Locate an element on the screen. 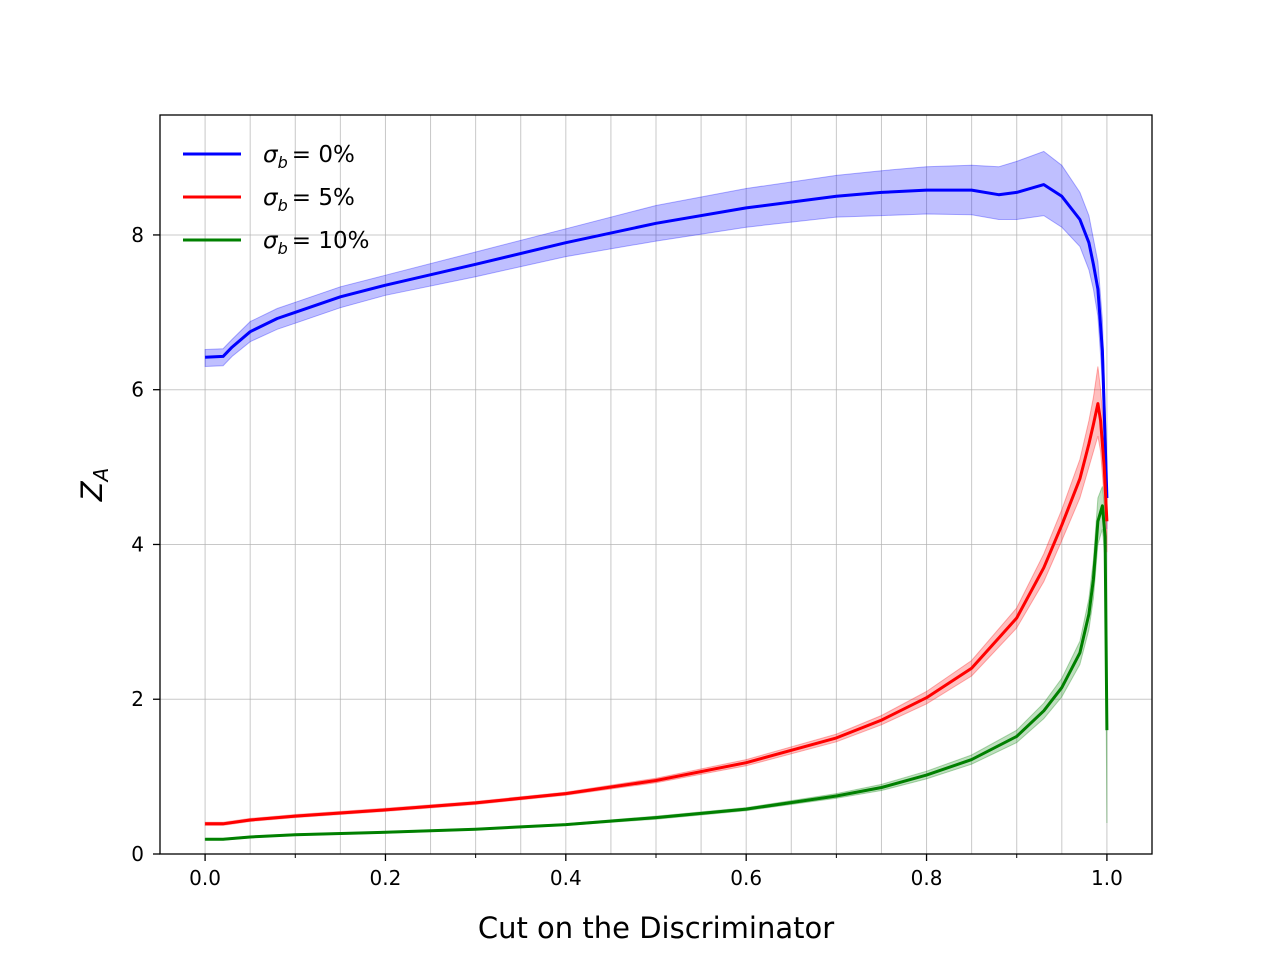  legend: σb = 0% σb = 5% σb = 10% is located at coordinates (276, 200).